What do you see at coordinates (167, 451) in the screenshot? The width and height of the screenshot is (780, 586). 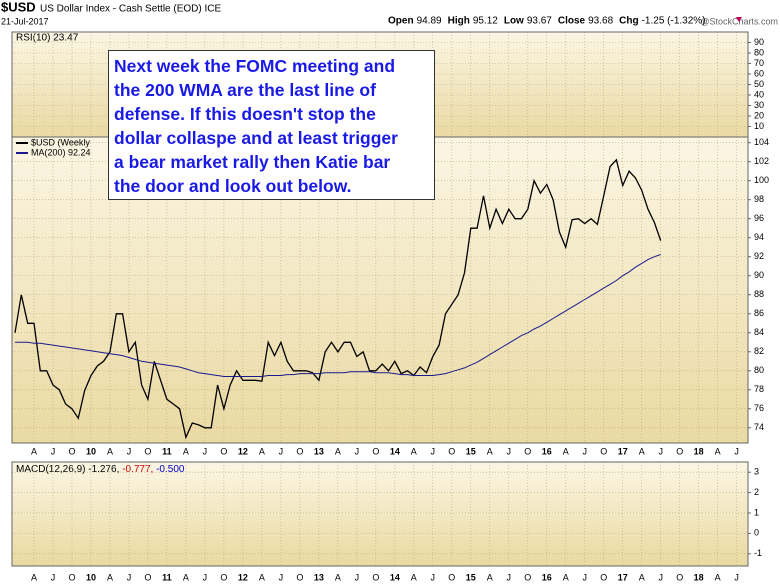 I see `x-tick-label: 11` at bounding box center [167, 451].